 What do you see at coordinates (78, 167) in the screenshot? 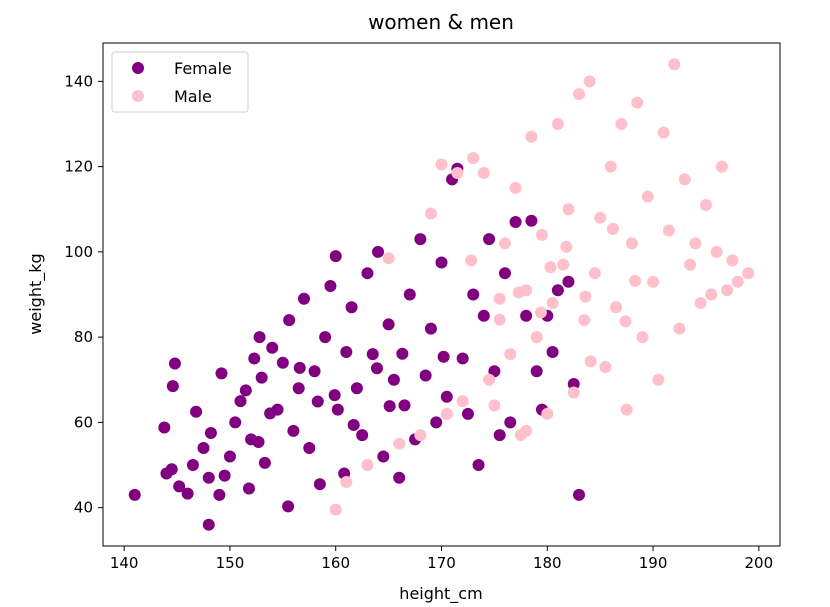
I see `y-tick-label-120: 120` at bounding box center [78, 167].